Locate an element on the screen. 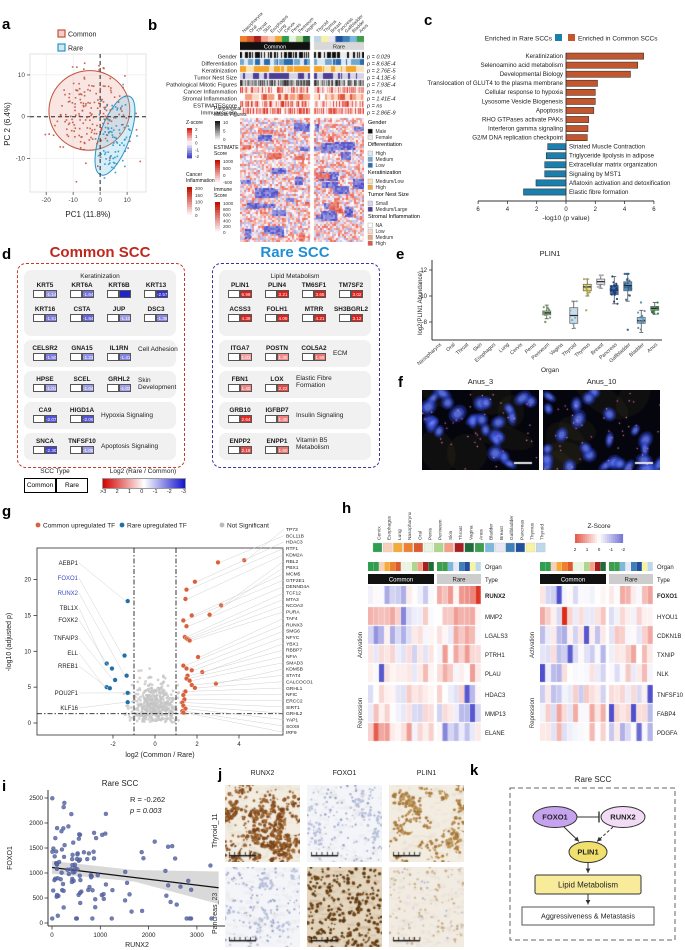 The width and height of the screenshot is (685, 950). svg-text: RUNX3 is located at coordinates (294, 625).